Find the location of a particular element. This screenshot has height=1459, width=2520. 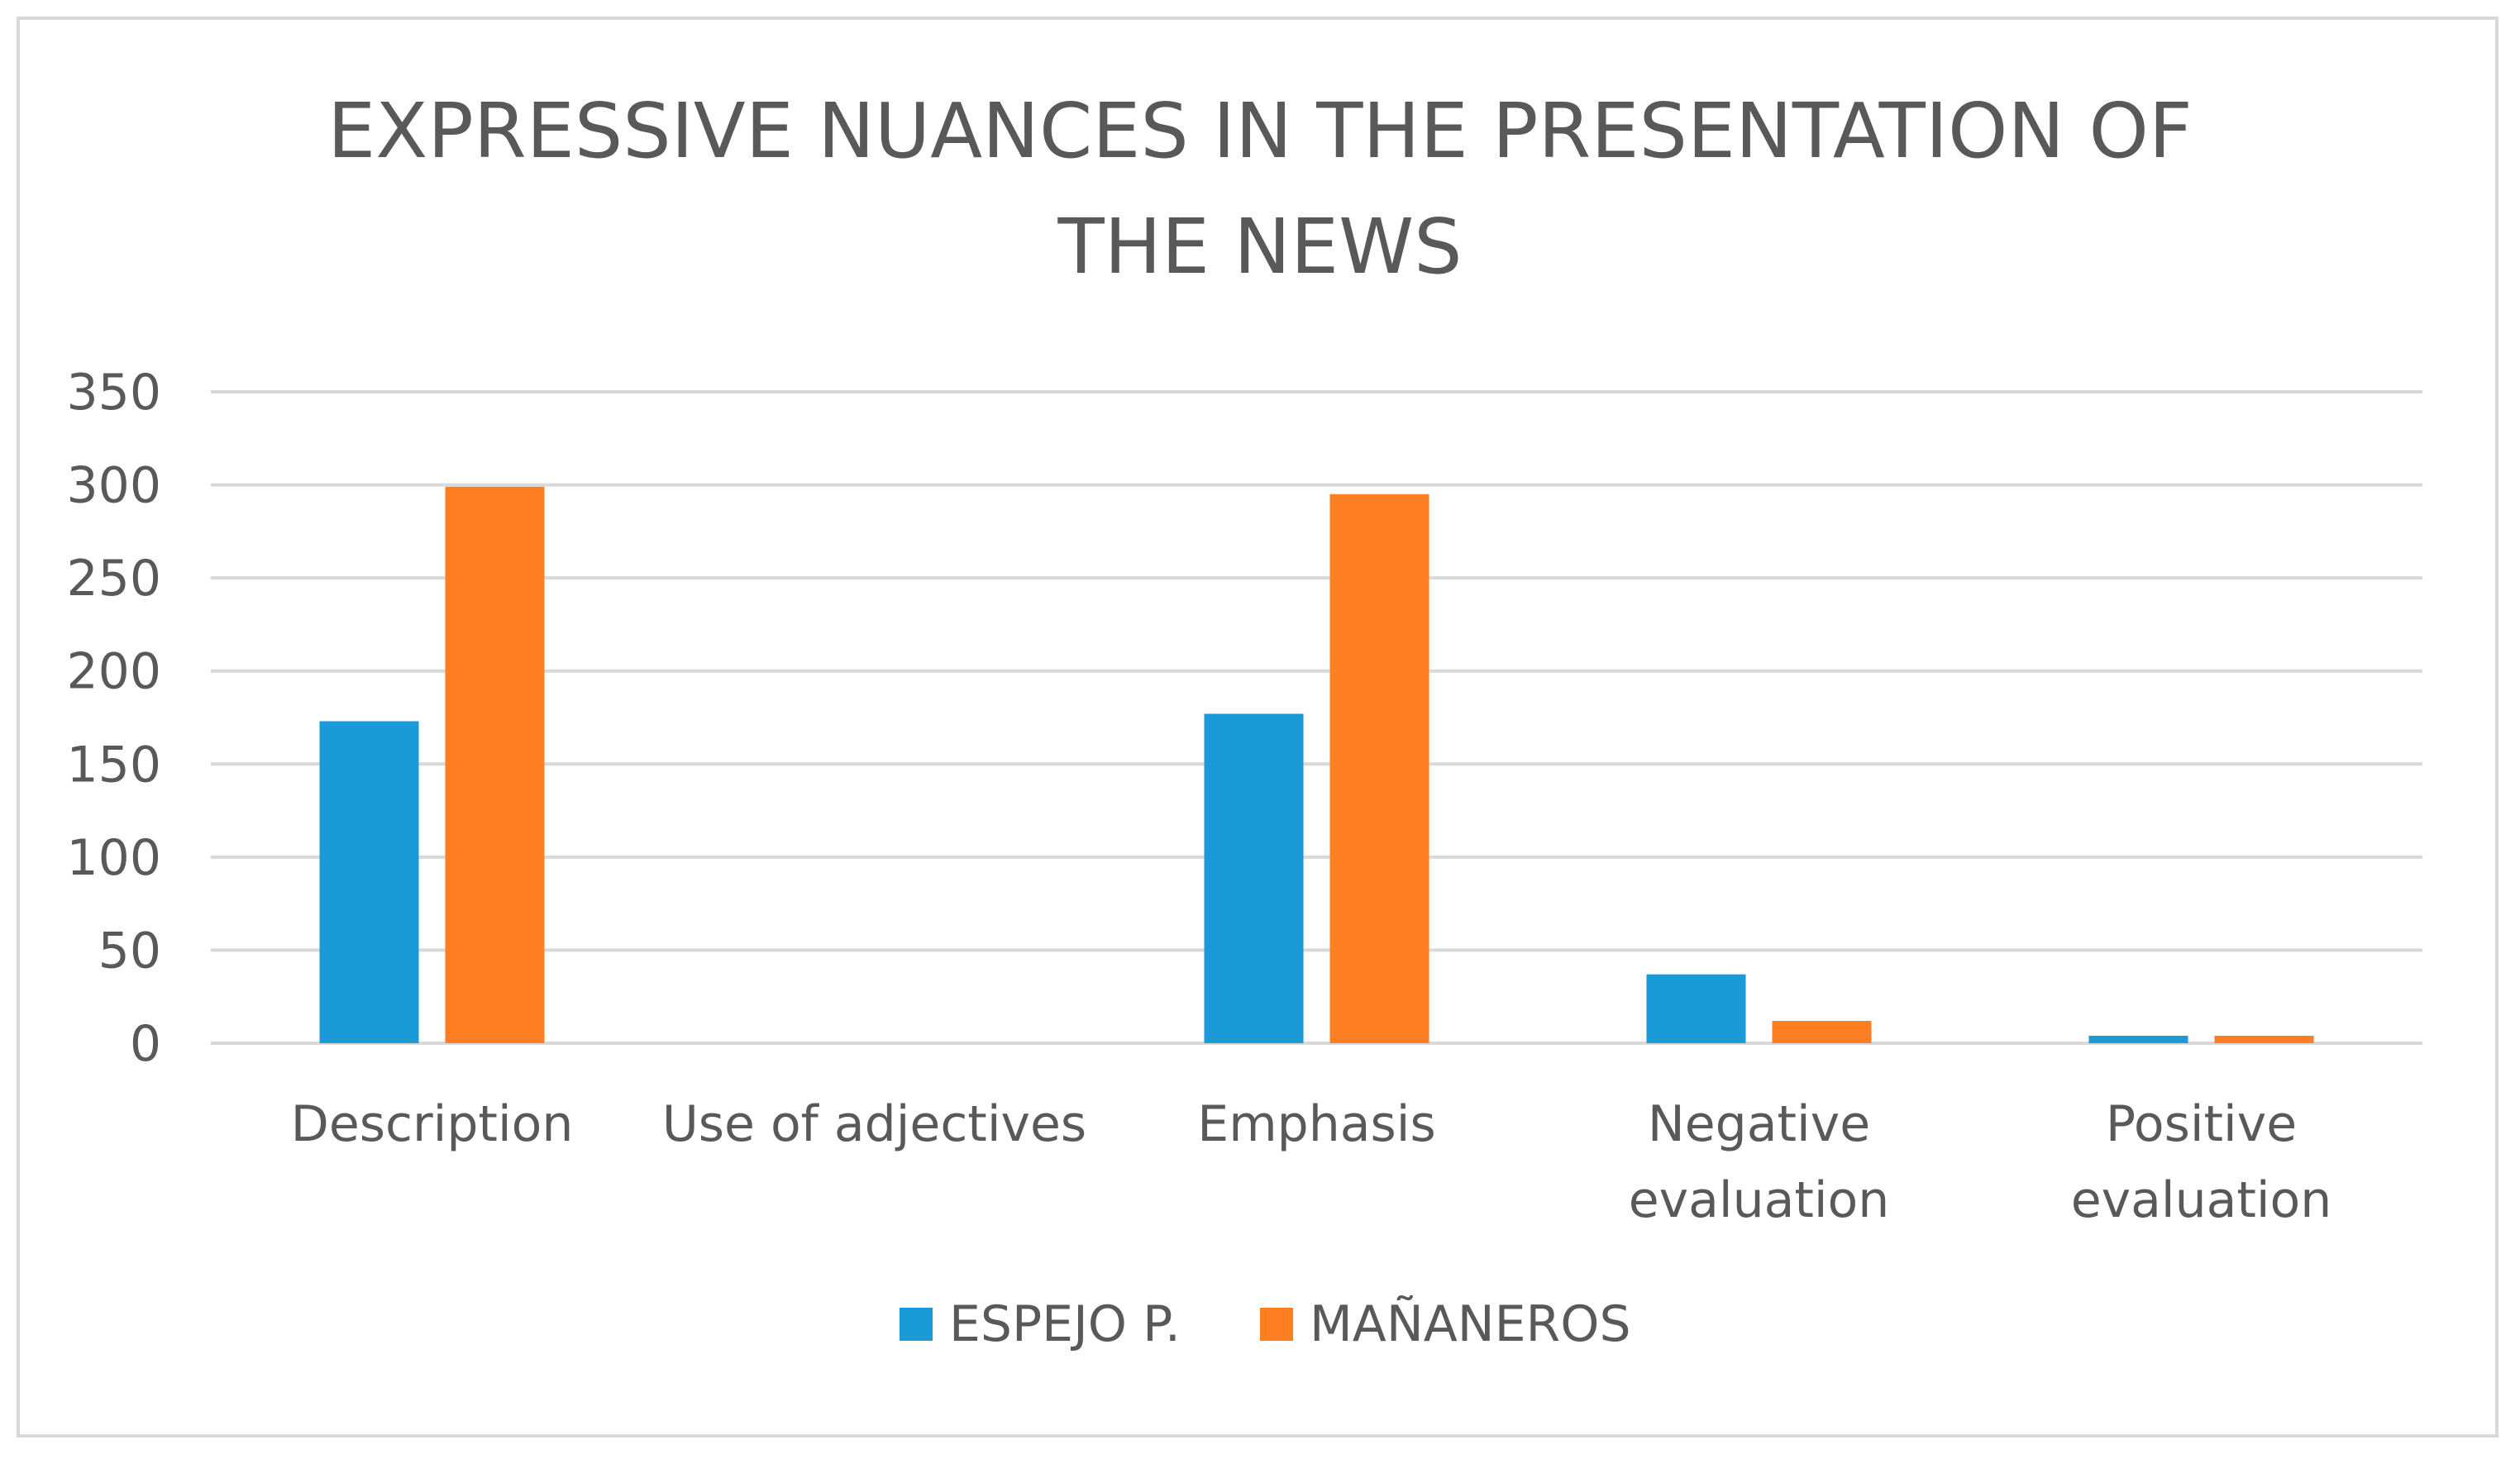

y-tick-label: 250 is located at coordinates (113, 579).